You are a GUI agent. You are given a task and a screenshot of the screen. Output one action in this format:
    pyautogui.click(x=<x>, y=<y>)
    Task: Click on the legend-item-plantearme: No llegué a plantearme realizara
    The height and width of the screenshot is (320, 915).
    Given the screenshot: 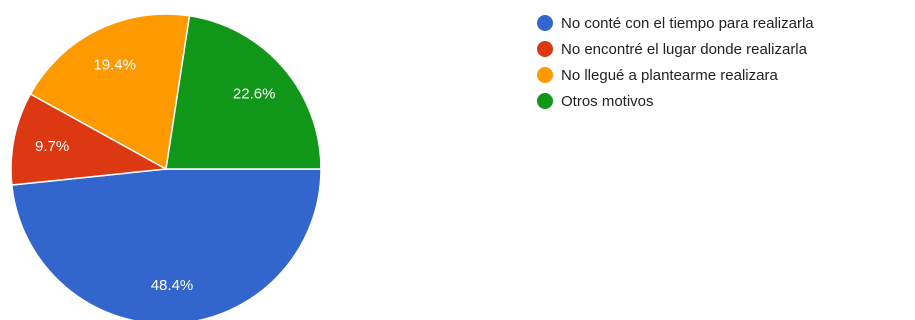 What is the action you would take?
    pyautogui.click(x=675, y=75)
    